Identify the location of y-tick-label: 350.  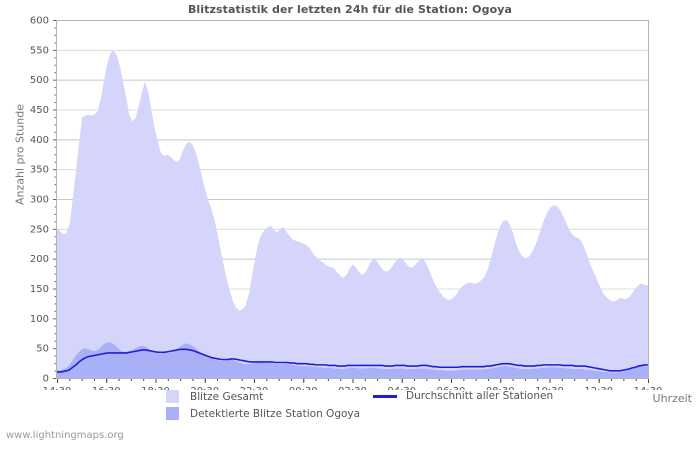
(39, 170).